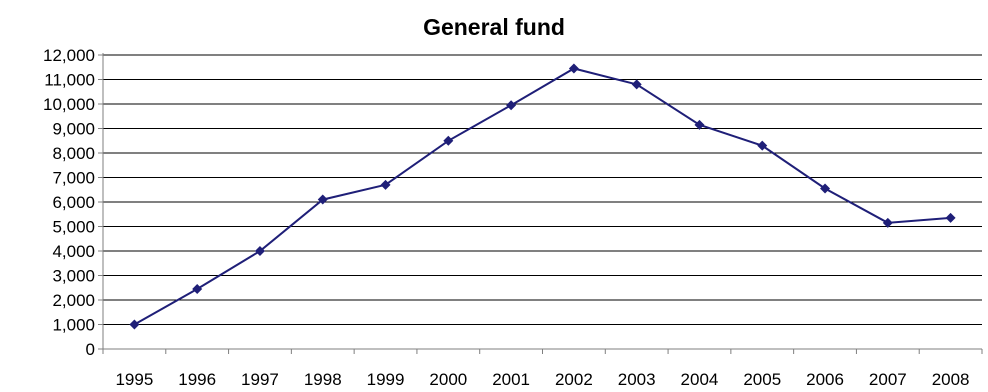  Describe the element at coordinates (134, 379) in the screenshot. I see `x-tick-label: 1995` at that location.